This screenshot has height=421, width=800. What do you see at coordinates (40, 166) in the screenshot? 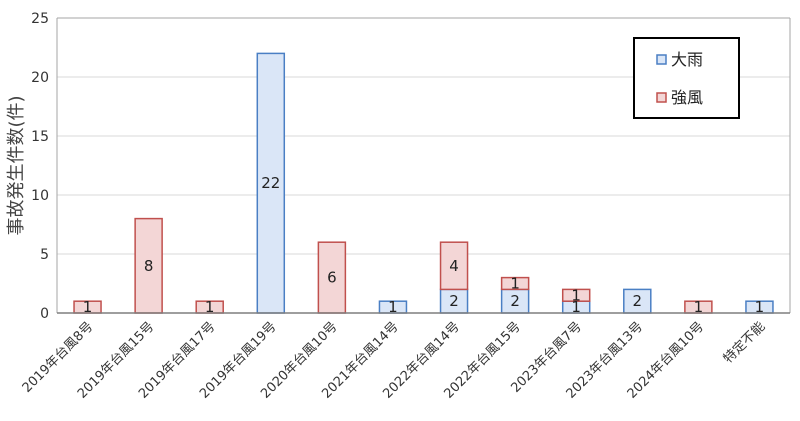
I see `y-axis-ticks: 0 5 10 15 20 25` at bounding box center [40, 166].